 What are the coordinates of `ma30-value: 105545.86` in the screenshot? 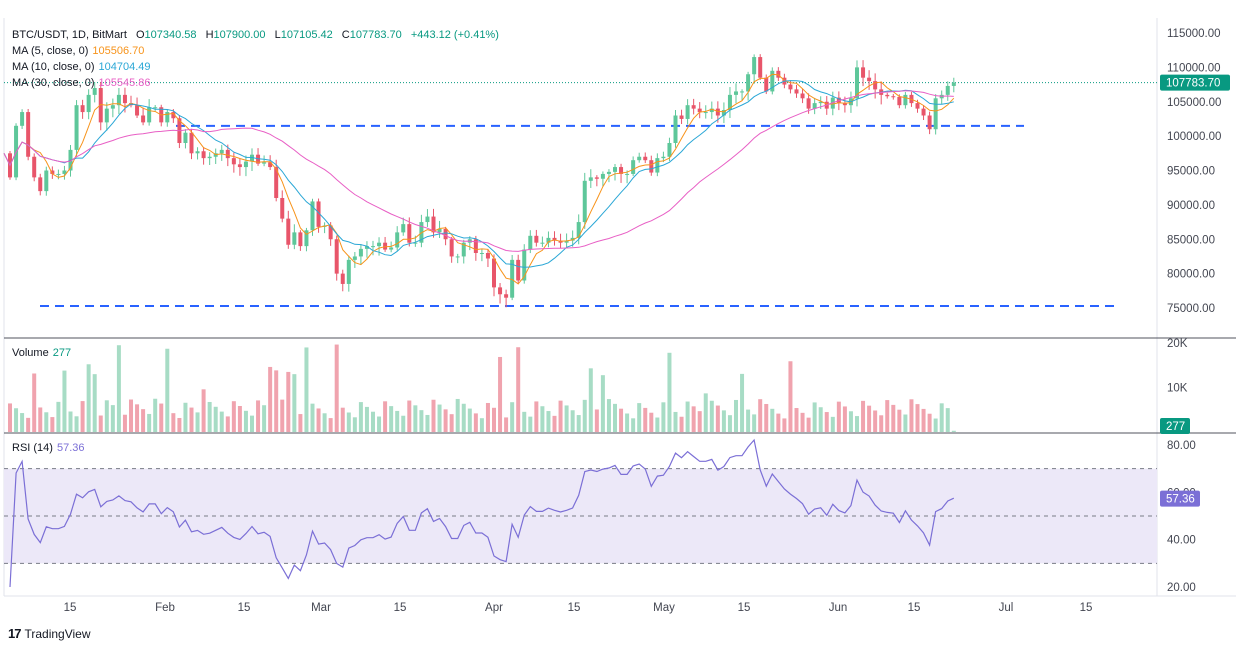 It's located at (124, 83).